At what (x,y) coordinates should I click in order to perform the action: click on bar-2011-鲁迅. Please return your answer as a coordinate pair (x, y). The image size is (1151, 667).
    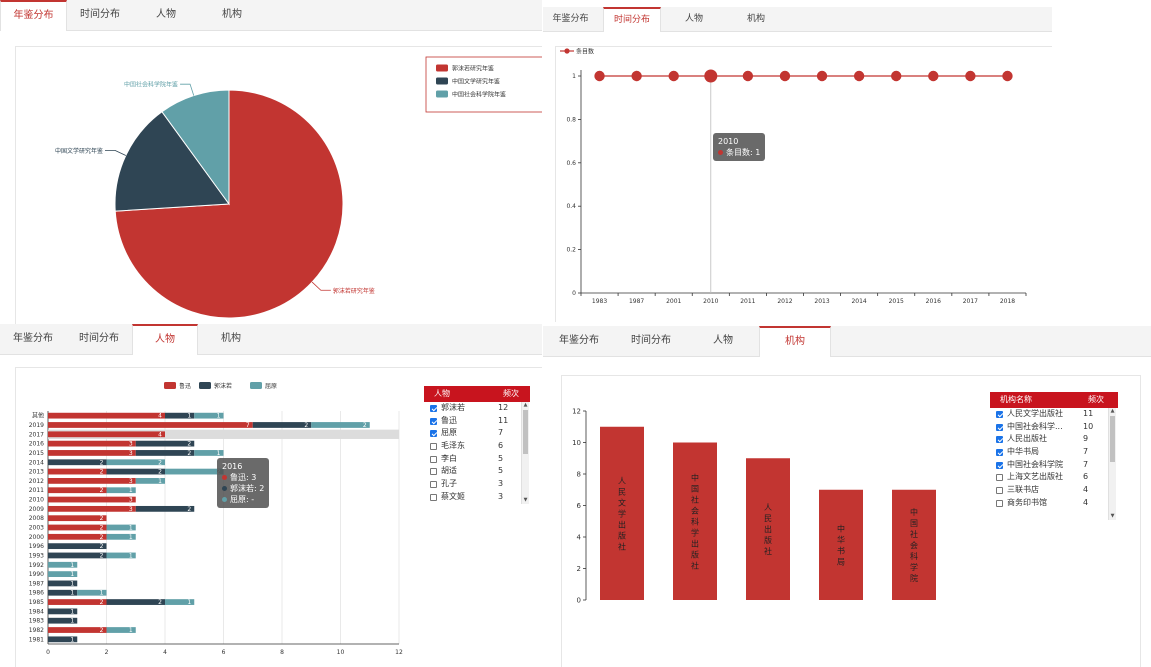
    Looking at the image, I should click on (77, 490).